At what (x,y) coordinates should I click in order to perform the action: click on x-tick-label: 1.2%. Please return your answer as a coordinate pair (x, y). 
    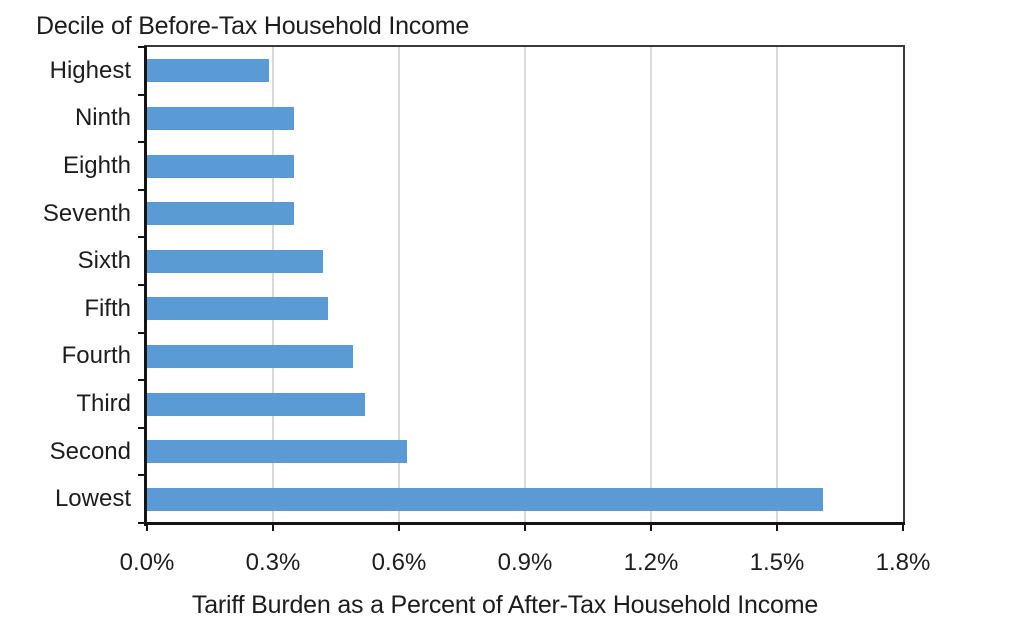
    Looking at the image, I should click on (651, 562).